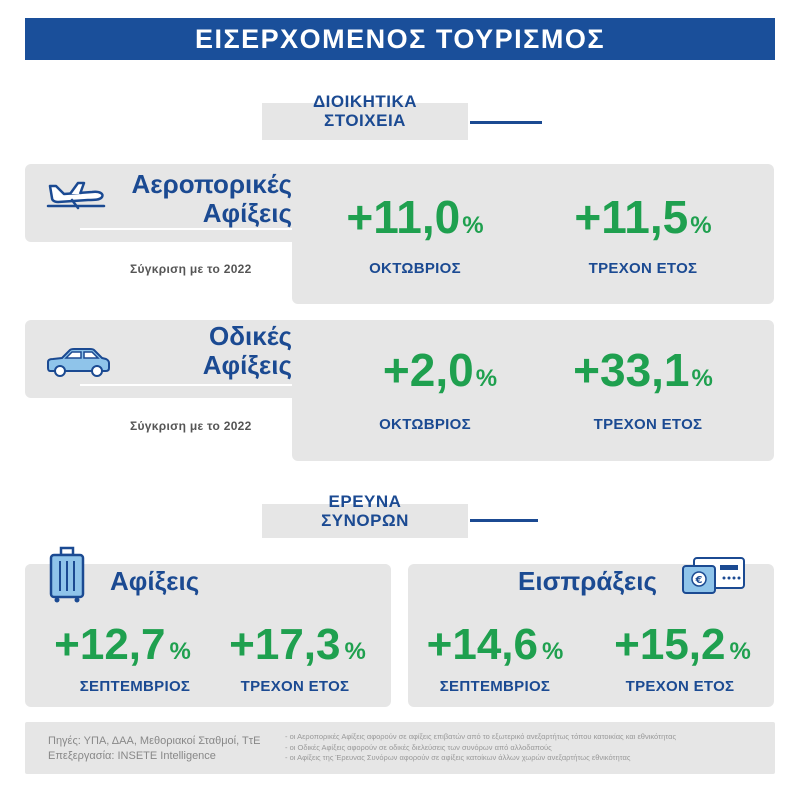 The image size is (800, 800). Describe the element at coordinates (247, 365) in the screenshot. I see `road-title-line2: Αφίξεις` at that location.